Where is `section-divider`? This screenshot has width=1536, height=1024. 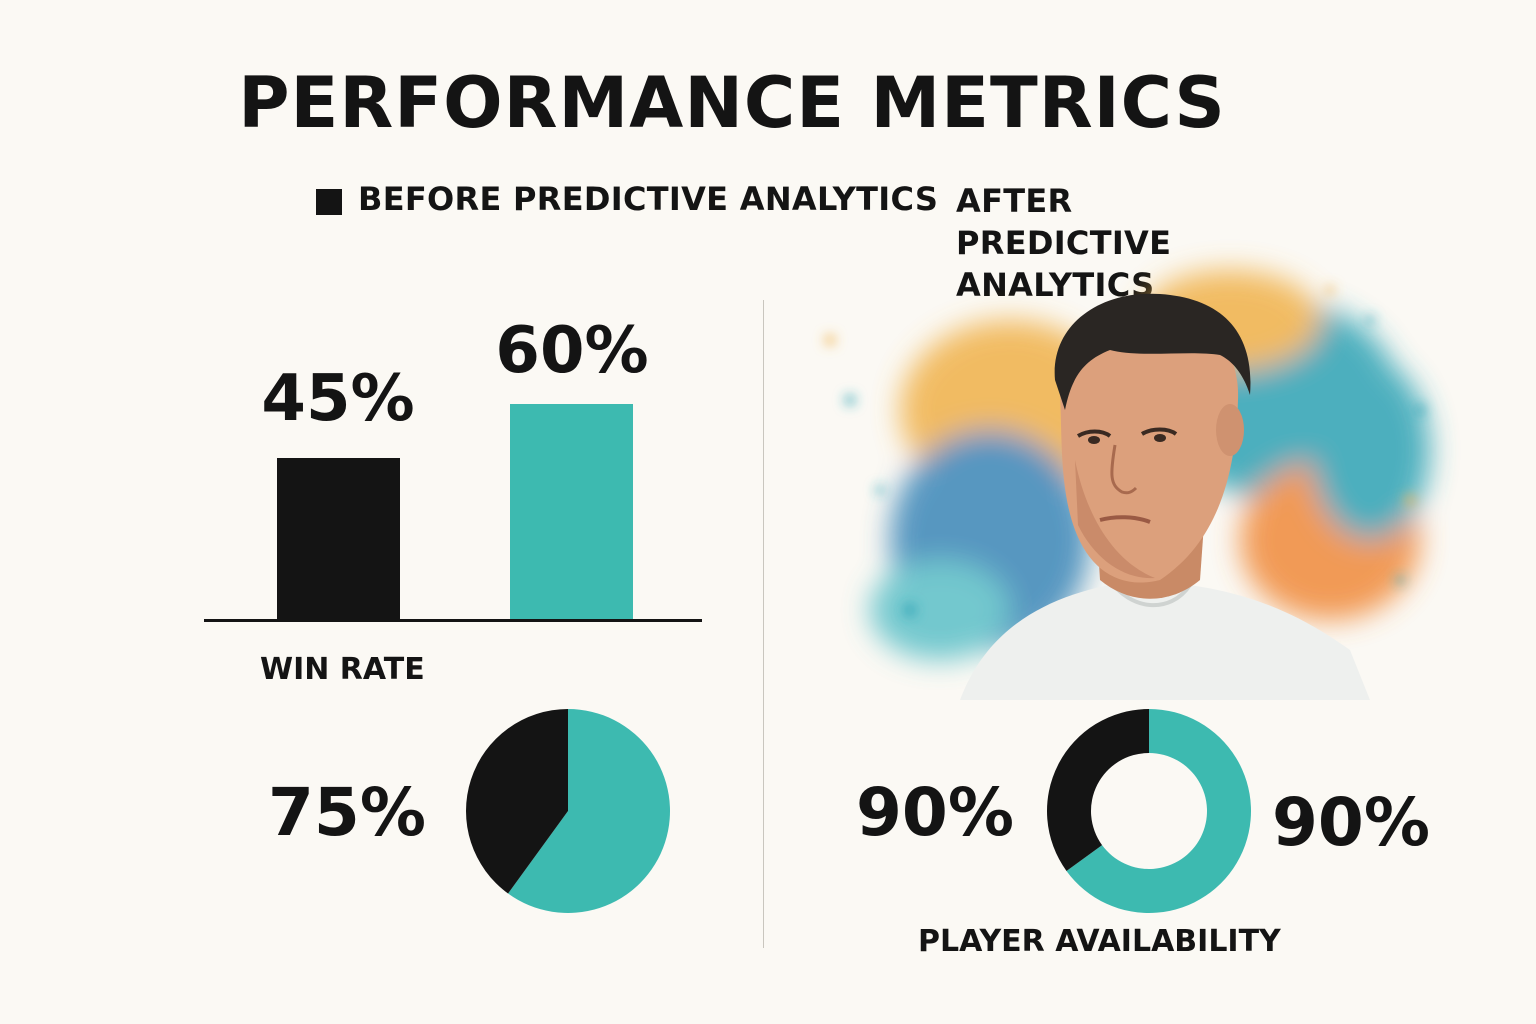
section-divider is located at coordinates (763, 624).